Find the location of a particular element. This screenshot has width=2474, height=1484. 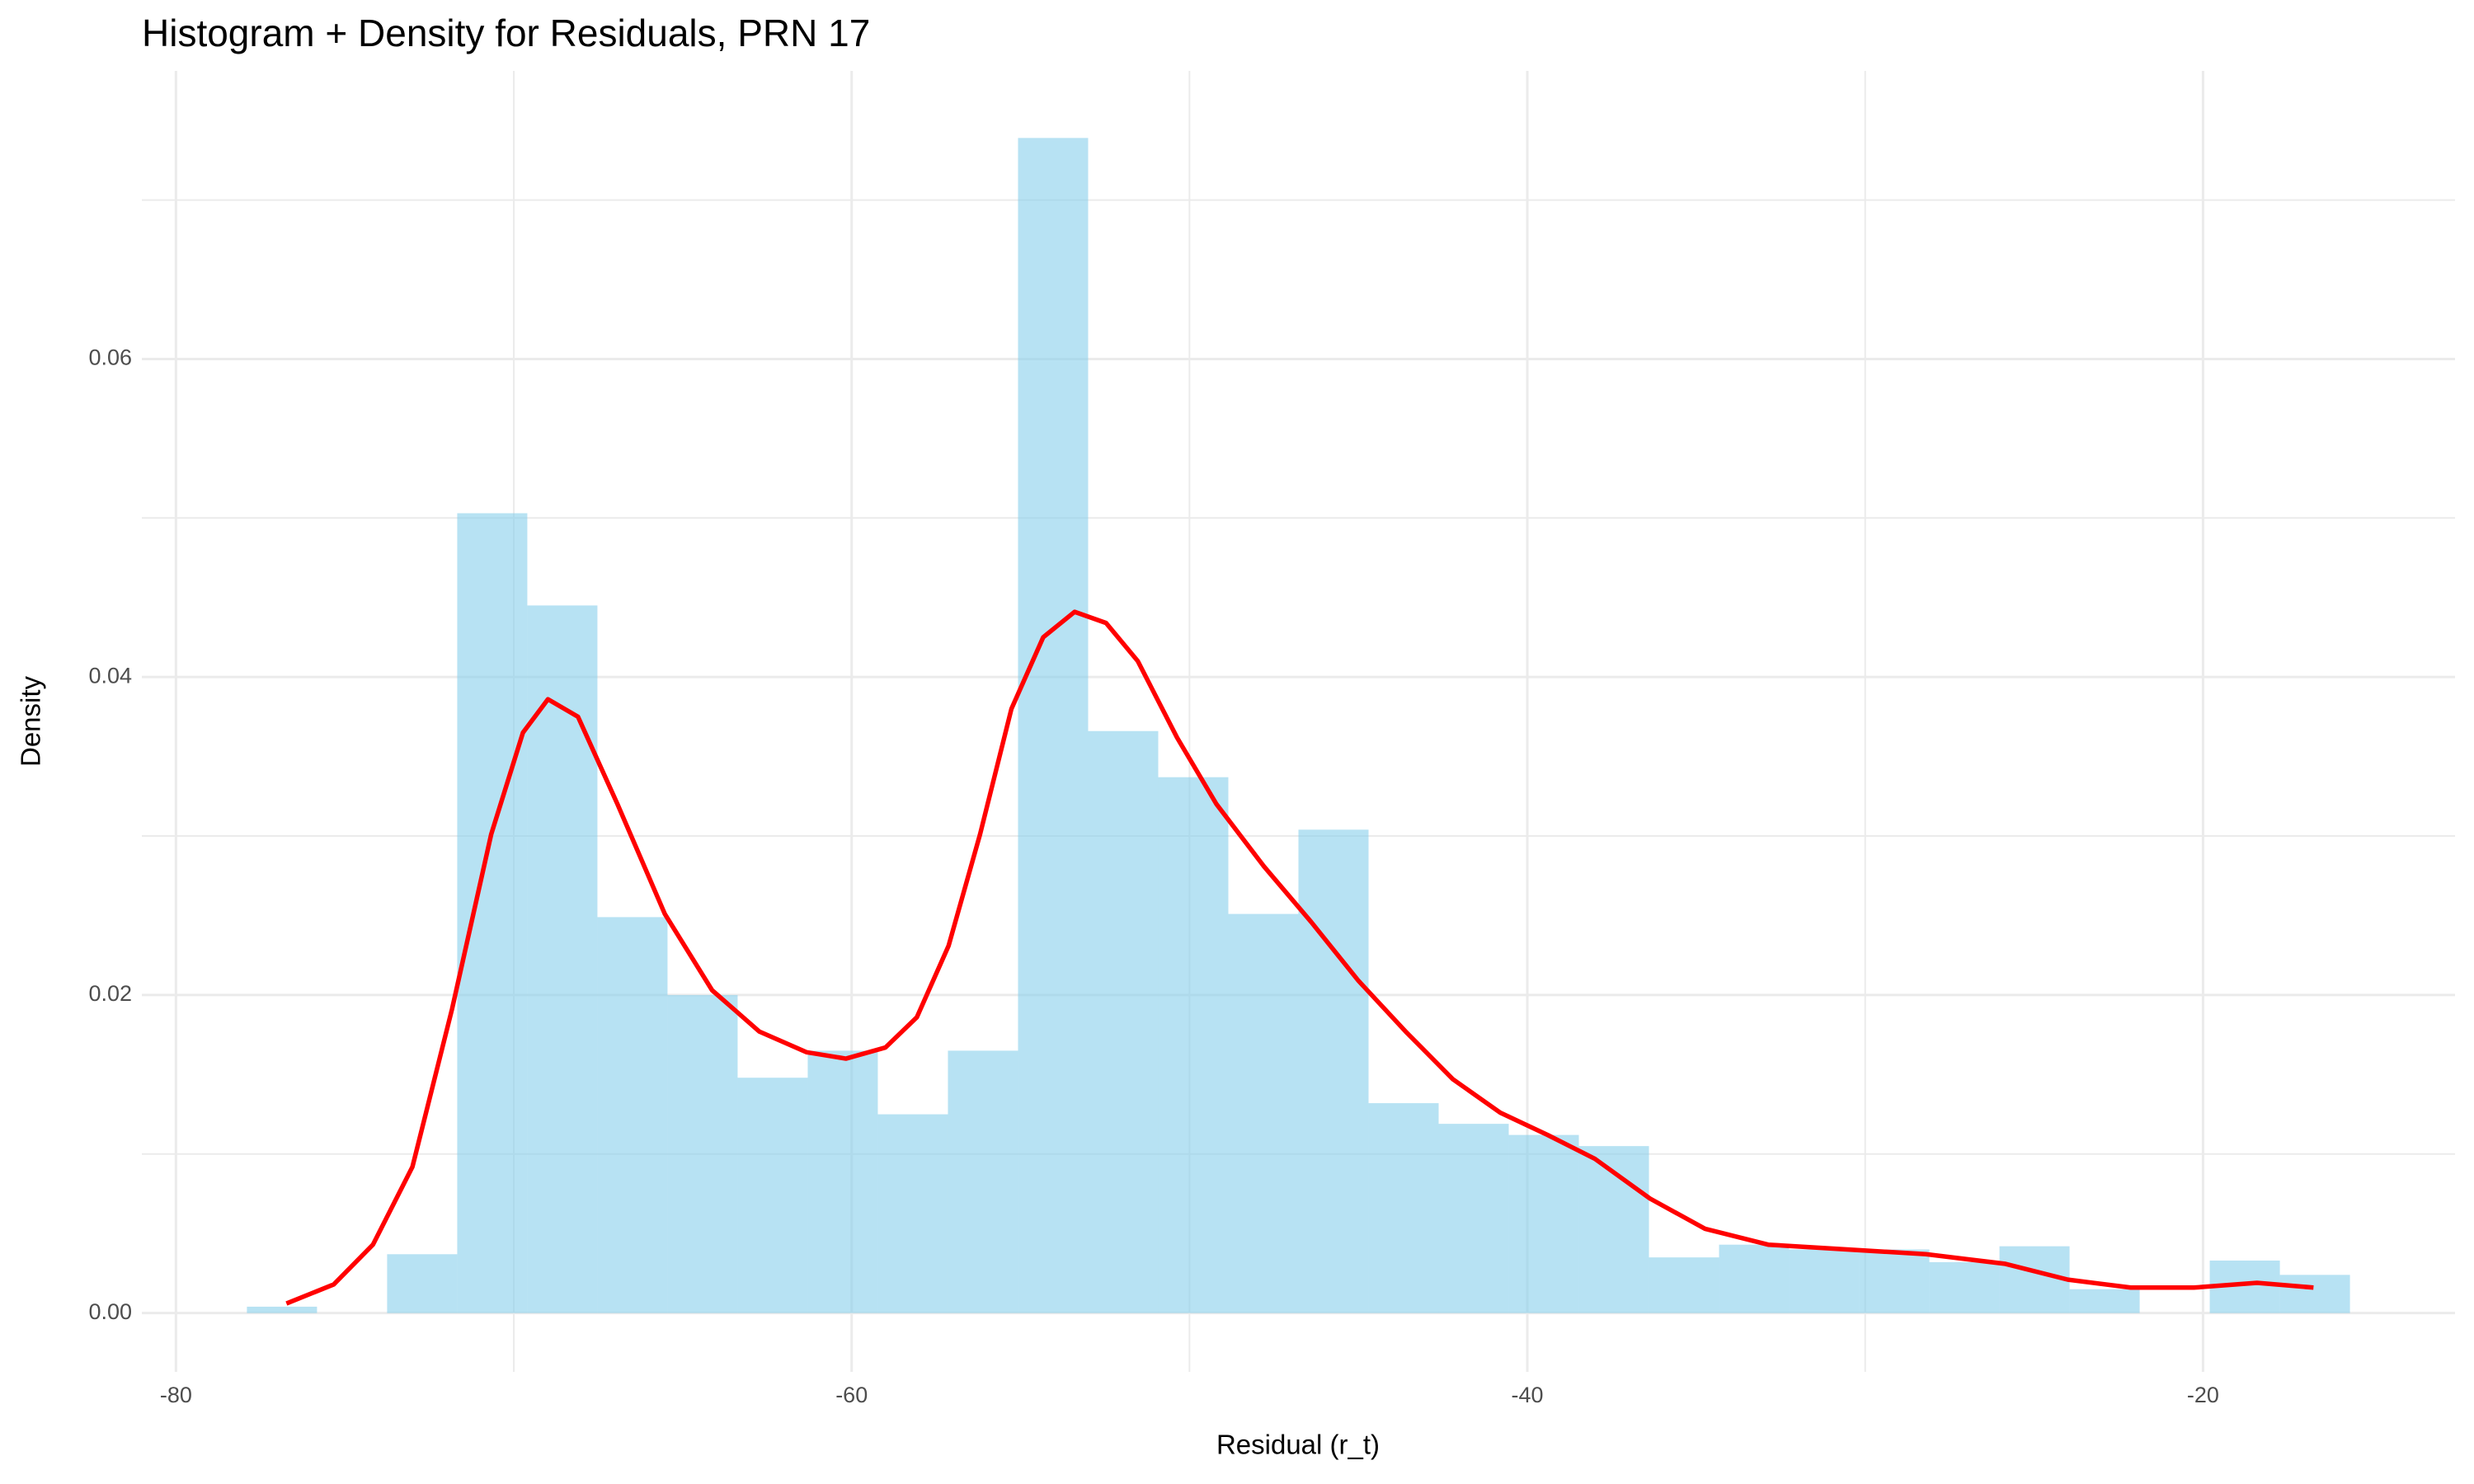

y-tick-label: 0.04 is located at coordinates (110, 675).